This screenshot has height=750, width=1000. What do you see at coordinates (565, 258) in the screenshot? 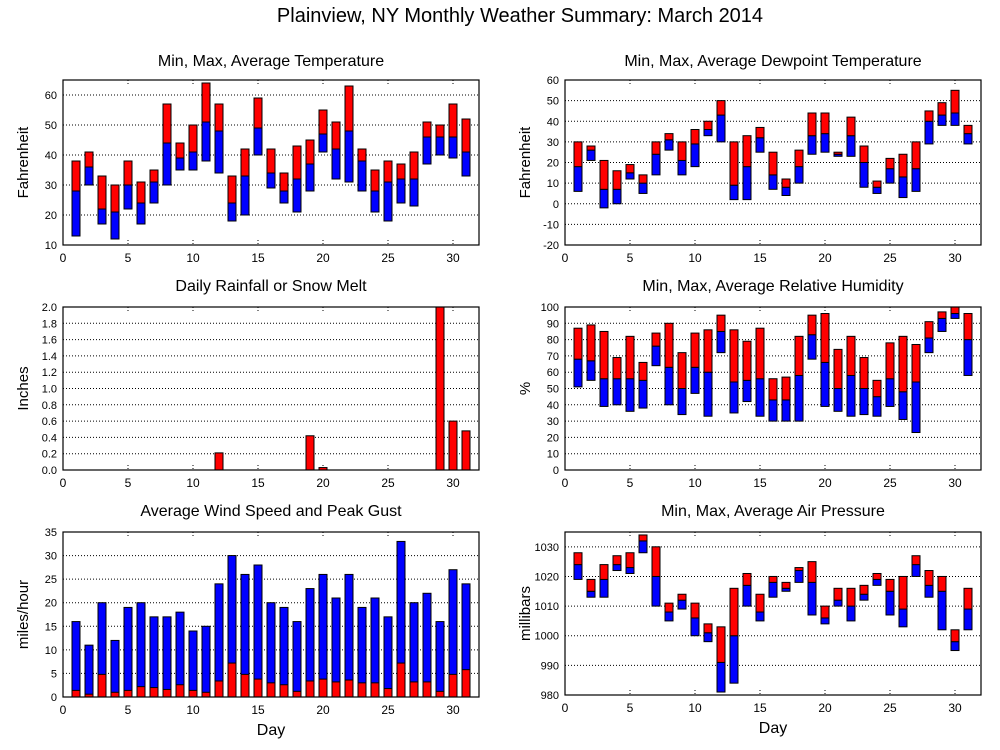
I see `dewpoint-xtick-label: 0` at bounding box center [565, 258].